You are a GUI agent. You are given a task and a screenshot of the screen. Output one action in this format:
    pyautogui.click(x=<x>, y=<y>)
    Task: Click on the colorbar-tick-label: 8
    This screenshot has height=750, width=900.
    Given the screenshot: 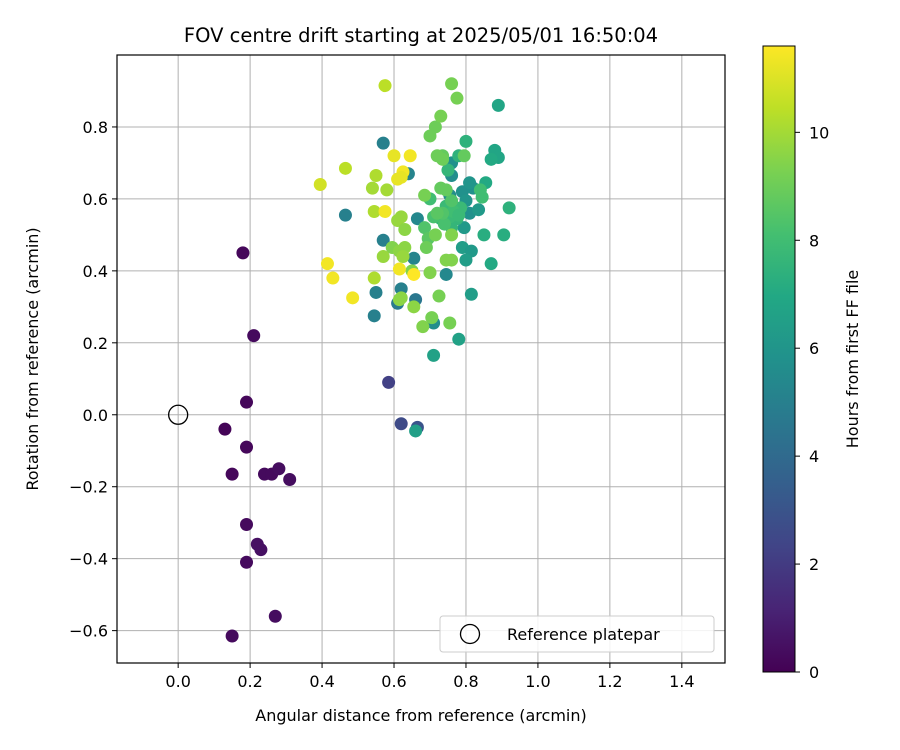 What is the action you would take?
    pyautogui.click(x=814, y=240)
    